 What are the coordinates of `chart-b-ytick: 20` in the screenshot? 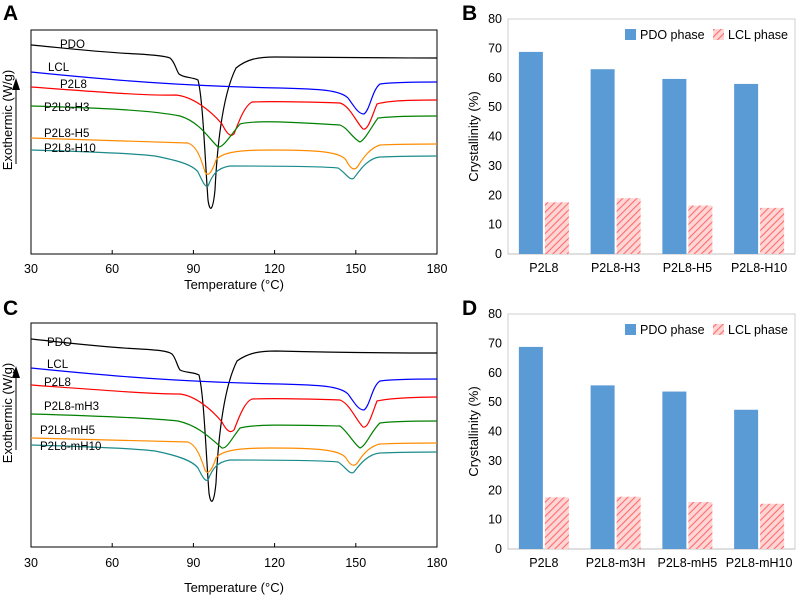 It's located at (495, 195).